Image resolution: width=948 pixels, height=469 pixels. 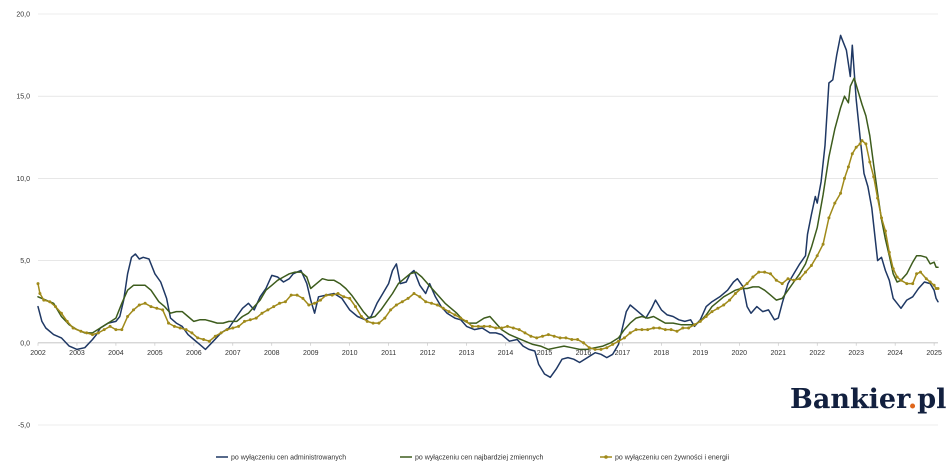 What do you see at coordinates (24, 426) in the screenshot?
I see `y-tick-label: -5,0` at bounding box center [24, 426].